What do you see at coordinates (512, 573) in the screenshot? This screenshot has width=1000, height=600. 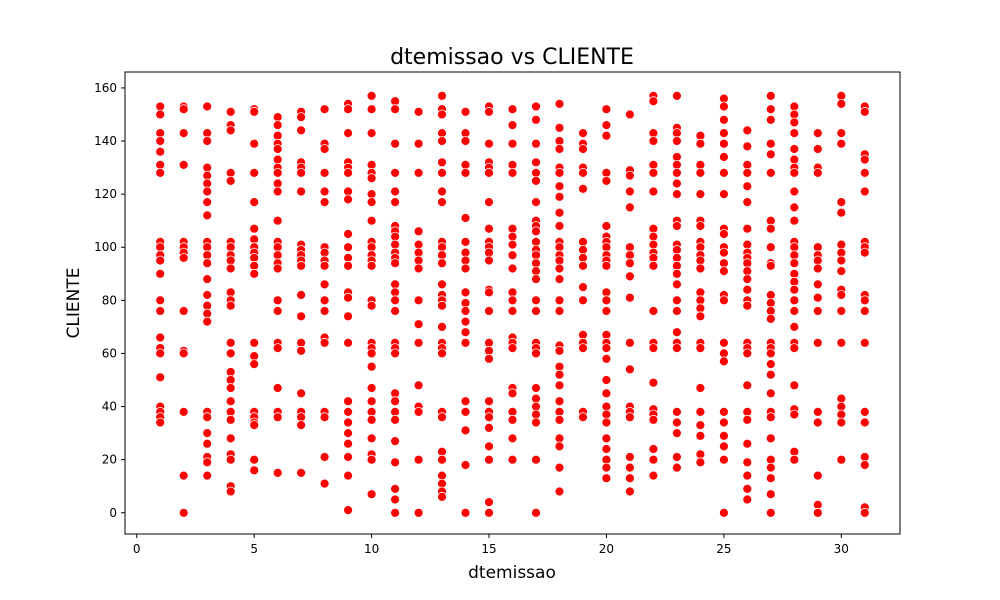 I see `x-axis-label: dtemissao` at bounding box center [512, 573].